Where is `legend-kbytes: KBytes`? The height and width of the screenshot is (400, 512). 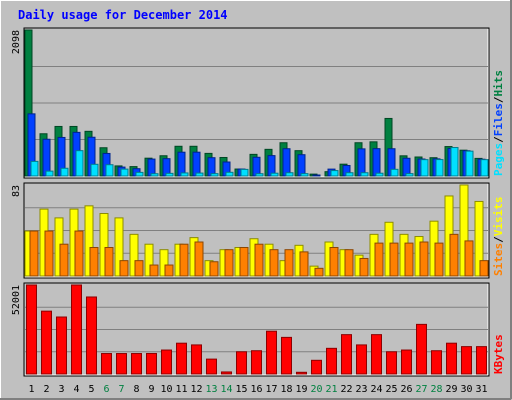
legend-kbytes: KBytes is located at coordinates (498, 354).